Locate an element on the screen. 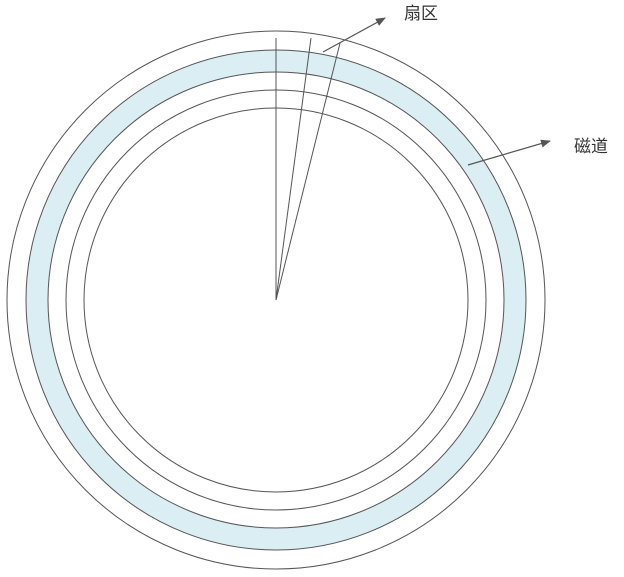  track-arrow is located at coordinates (509, 152).